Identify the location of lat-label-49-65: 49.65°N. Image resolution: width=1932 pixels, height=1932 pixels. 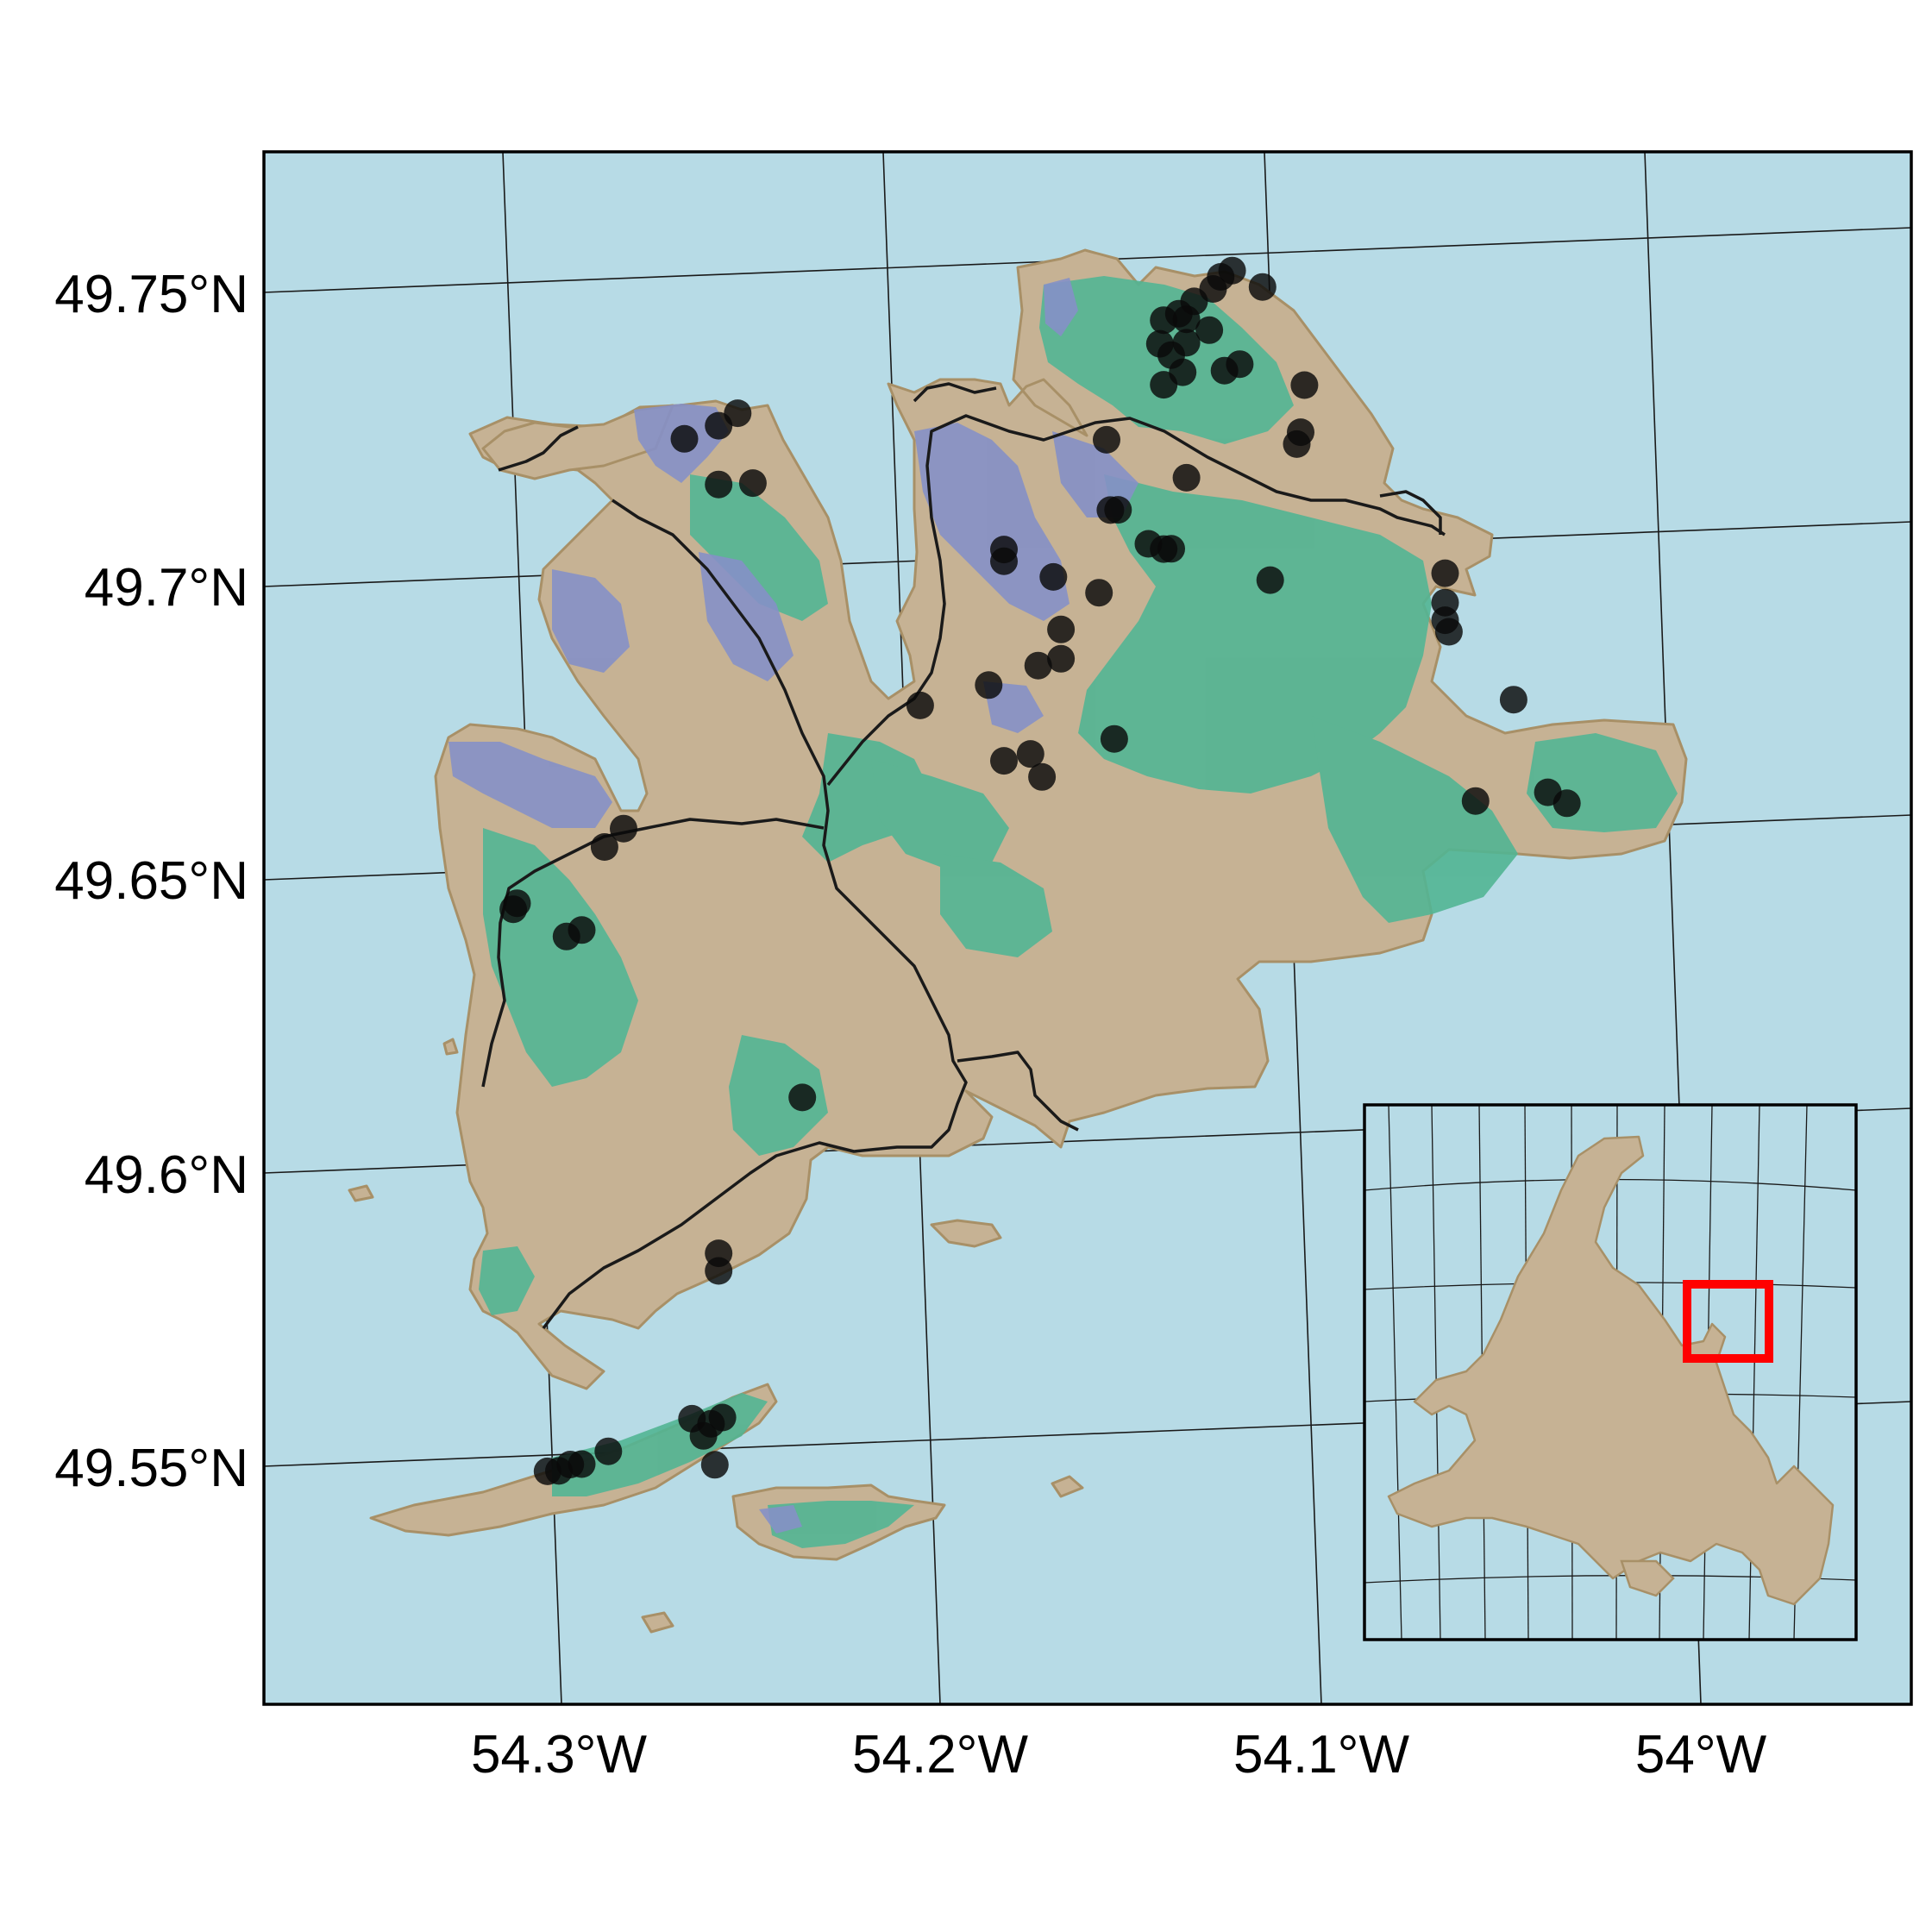
(151, 881).